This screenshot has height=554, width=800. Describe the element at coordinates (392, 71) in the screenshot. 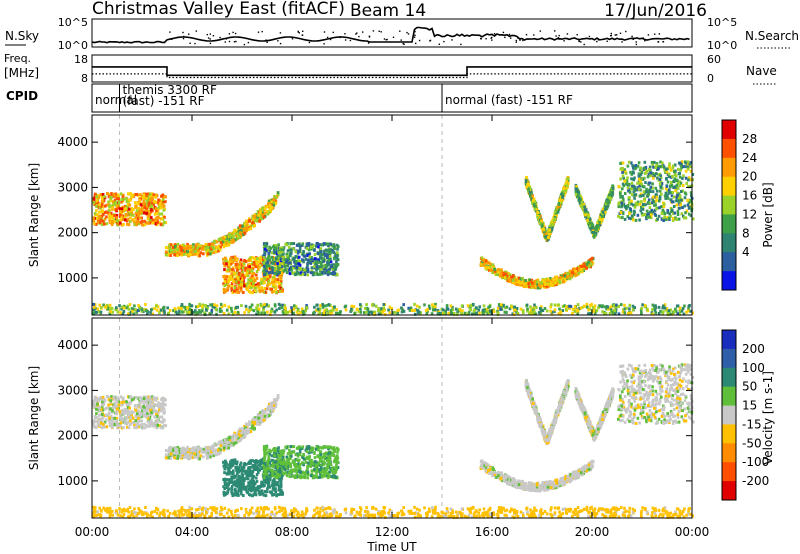

I see `freq-trace` at that location.